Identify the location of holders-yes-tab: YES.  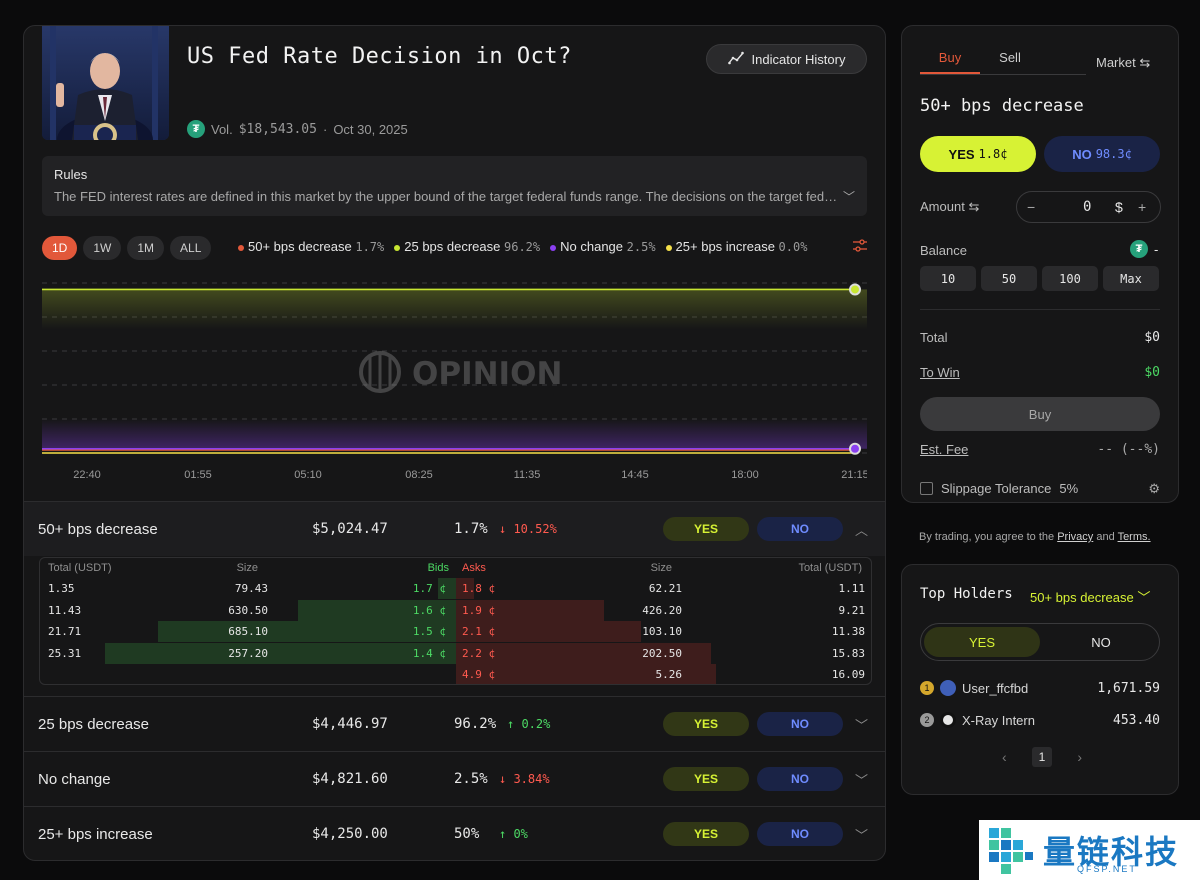
(982, 642).